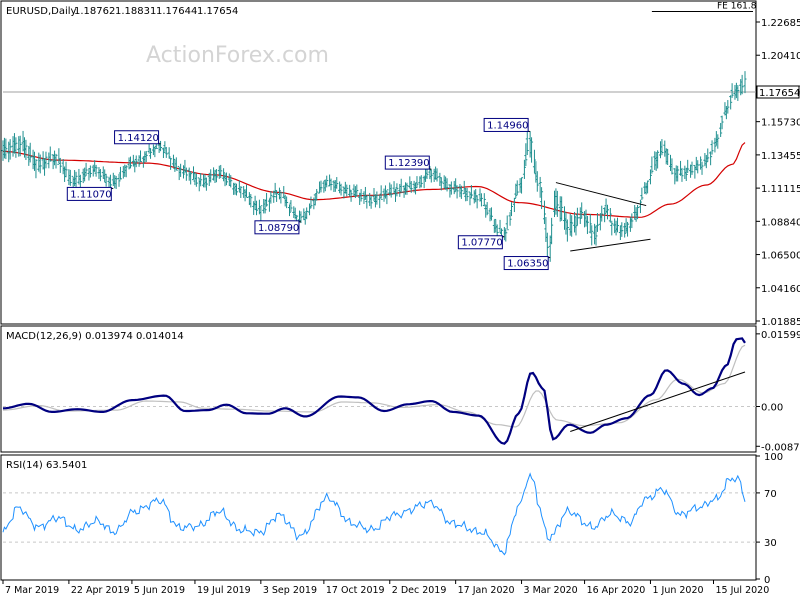  I want to click on swing-label: 1.07770, so click(481, 242).